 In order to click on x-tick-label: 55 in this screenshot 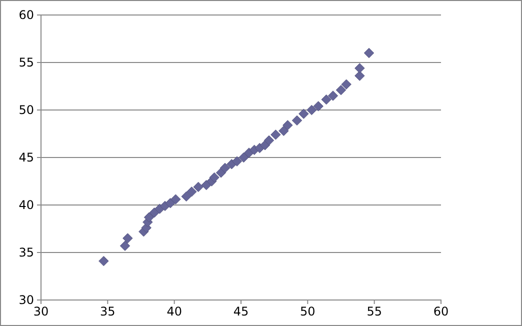, I will do `click(374, 311)`.